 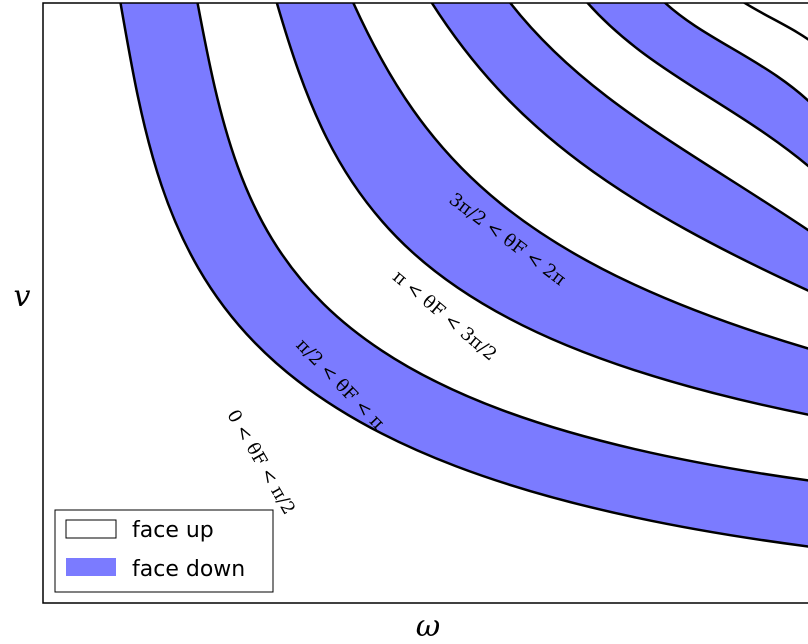 I want to click on legend-swatch-face-down, so click(x=91, y=567).